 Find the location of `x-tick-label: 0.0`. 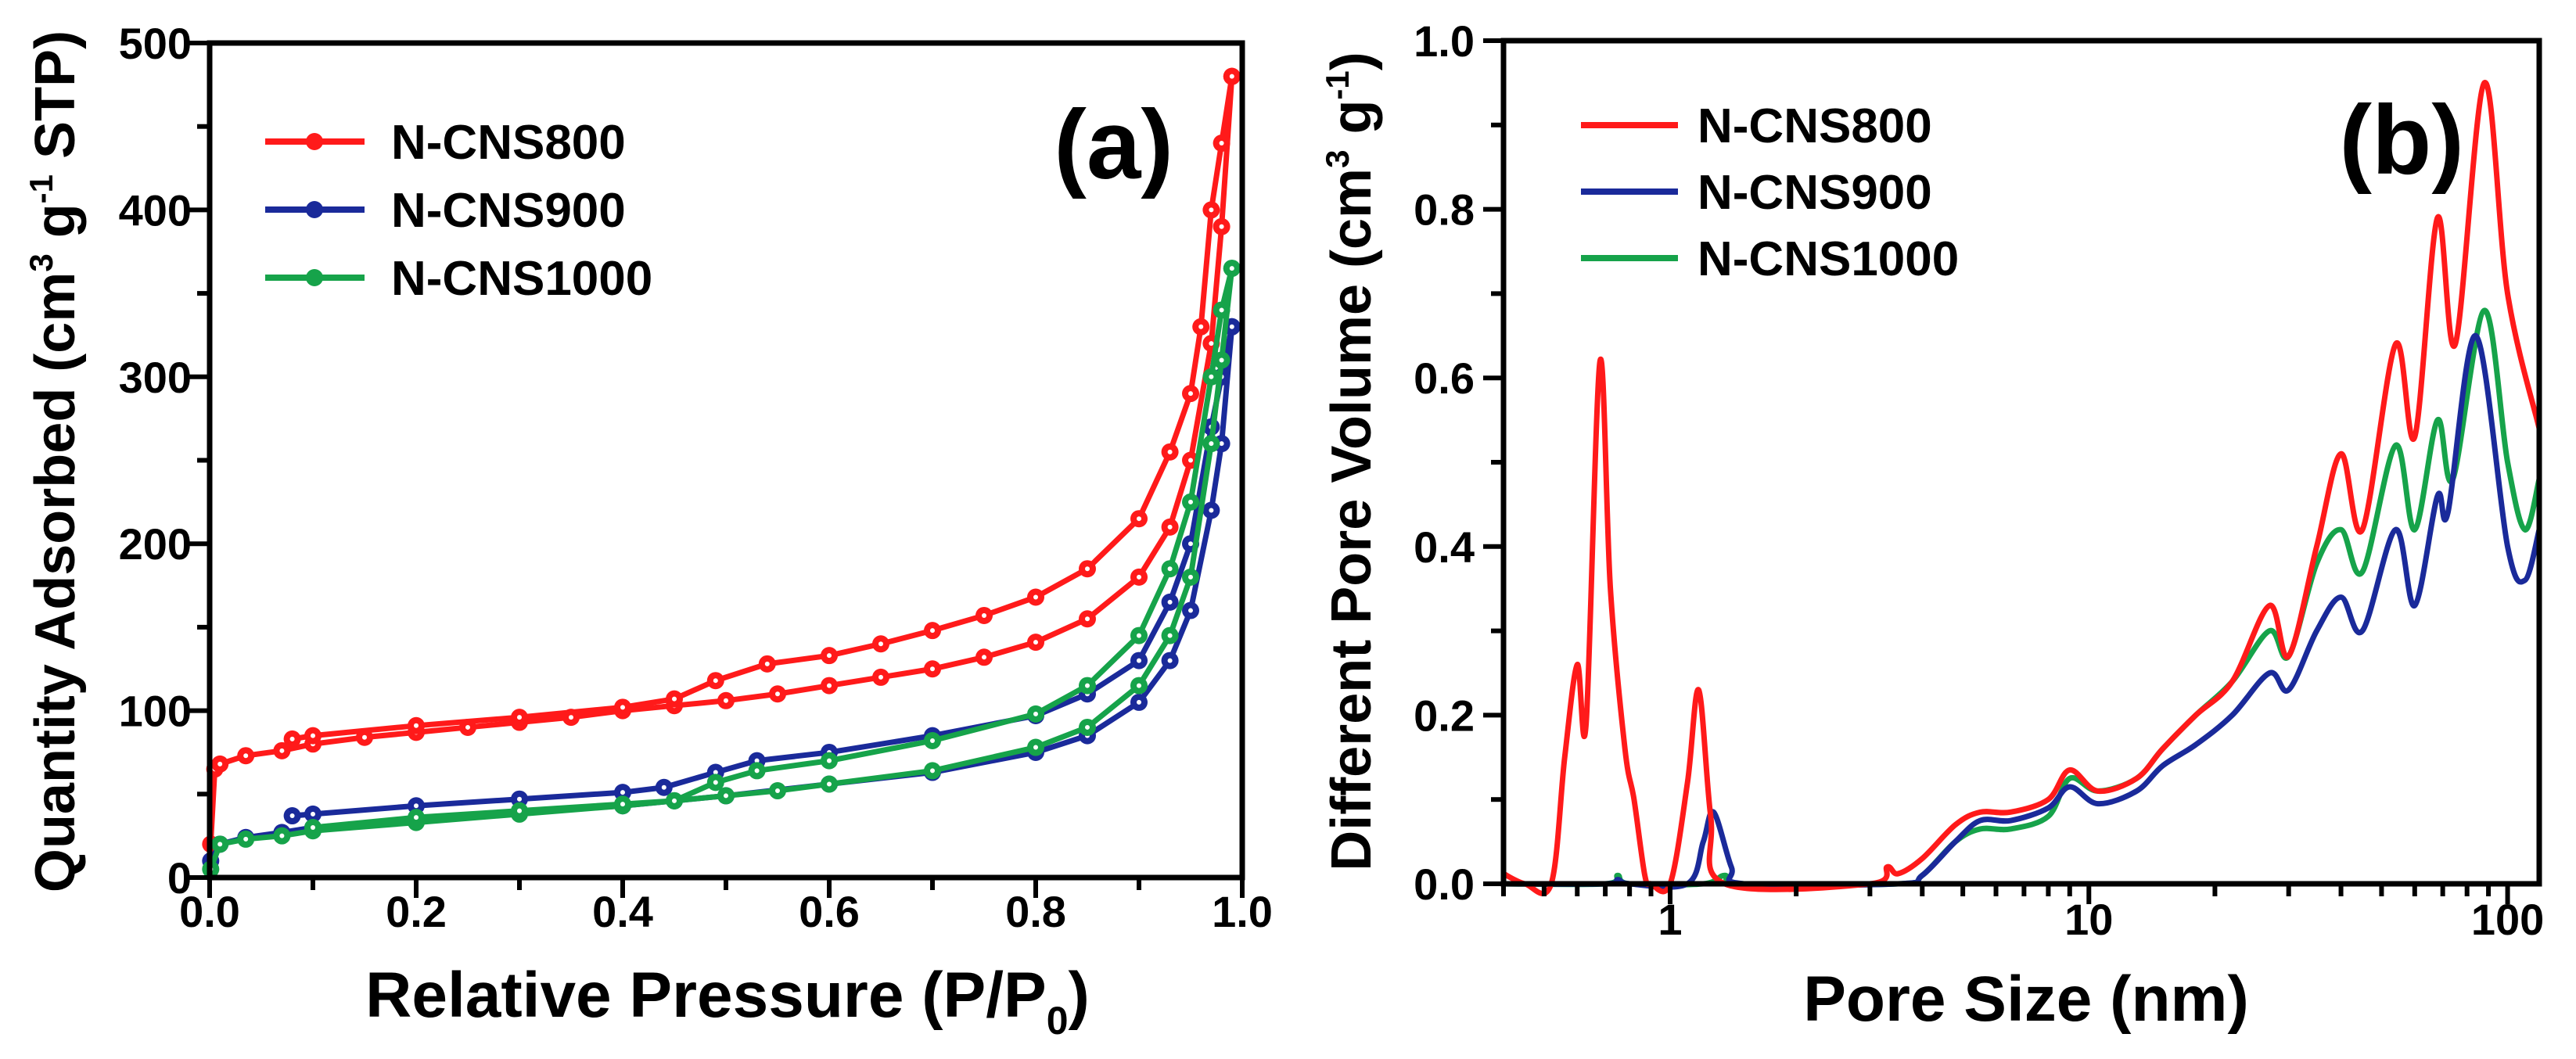

x-tick-label: 0.0 is located at coordinates (209, 911).